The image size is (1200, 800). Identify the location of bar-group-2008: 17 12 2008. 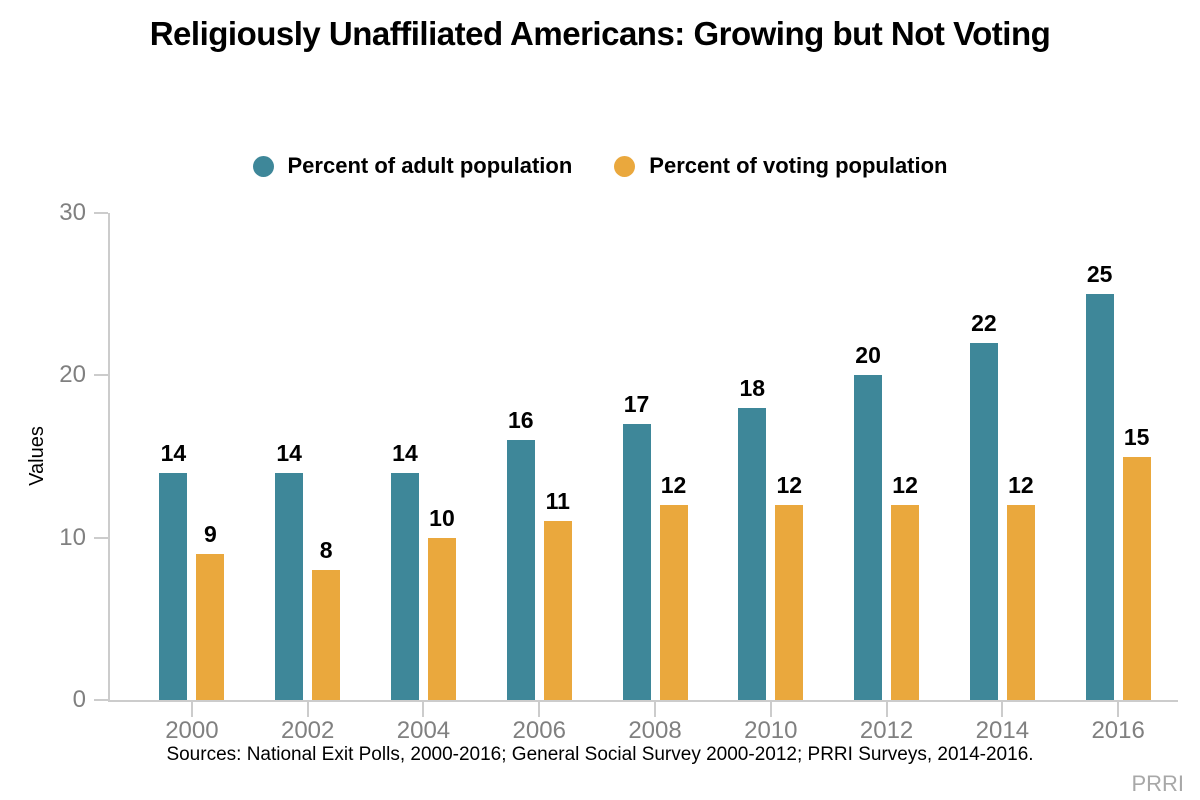
(655, 478).